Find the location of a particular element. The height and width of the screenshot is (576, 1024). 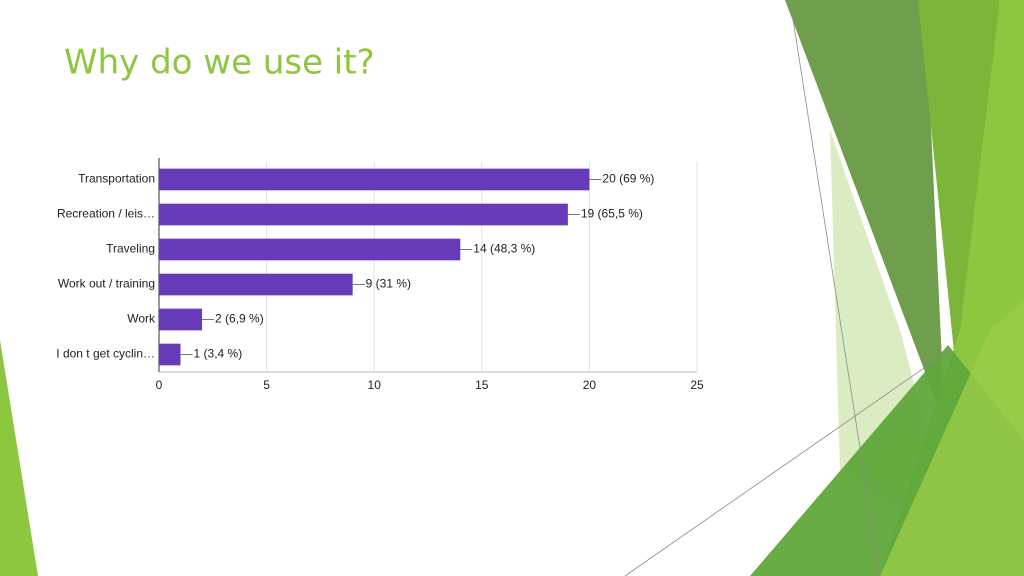

value-label: 9 (31 %) is located at coordinates (388, 284).